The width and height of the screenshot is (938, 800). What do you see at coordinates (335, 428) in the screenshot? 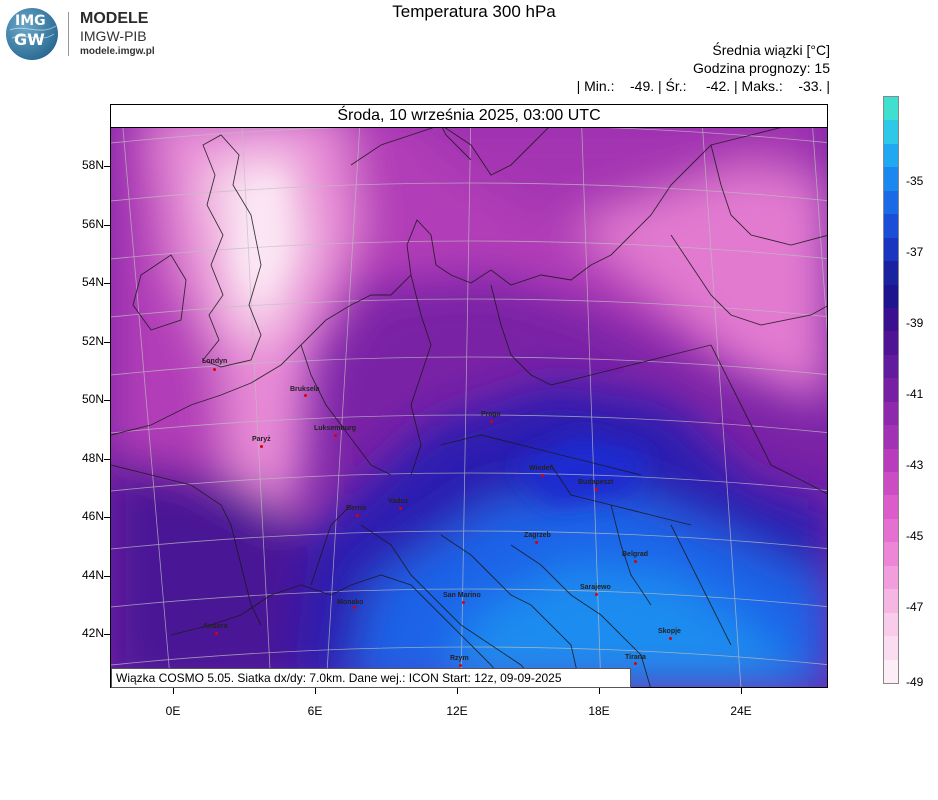
I see `city-label: Luksemburg` at bounding box center [335, 428].